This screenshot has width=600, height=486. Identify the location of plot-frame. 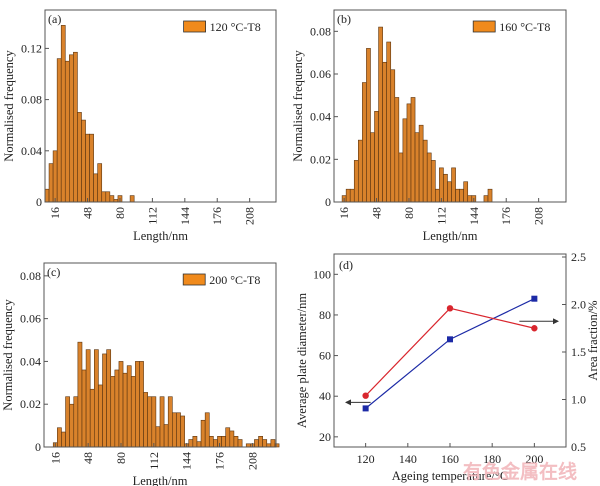
(160, 355).